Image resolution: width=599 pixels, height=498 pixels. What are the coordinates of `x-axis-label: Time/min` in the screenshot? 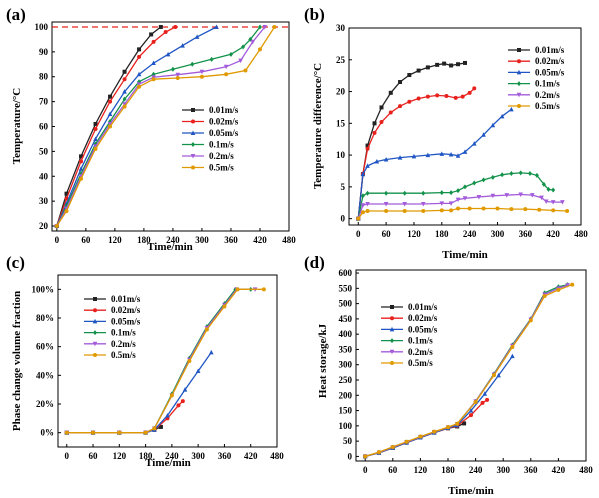 It's located at (471, 491).